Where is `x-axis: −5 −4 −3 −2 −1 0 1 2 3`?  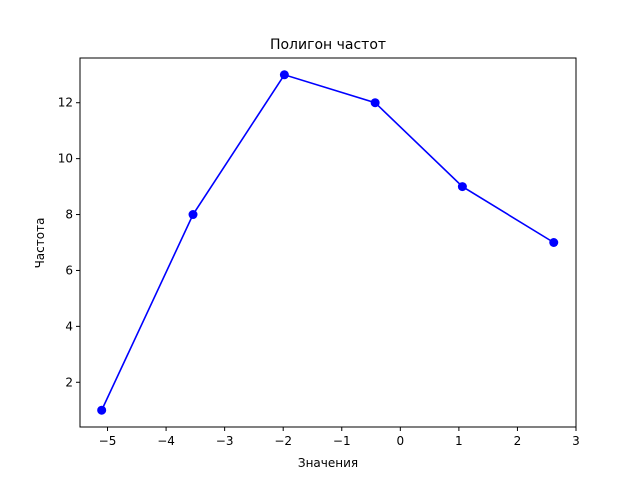
x-axis: −5 −4 −3 −2 −1 0 1 2 3 is located at coordinates (339, 437).